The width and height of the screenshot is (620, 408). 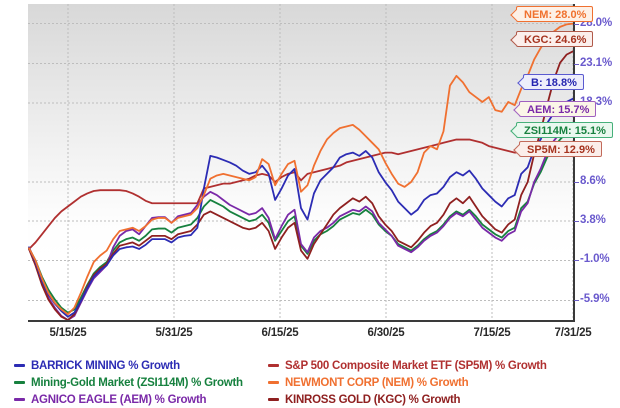 What do you see at coordinates (552, 39) in the screenshot?
I see `series-value-callout: KGC: 24.6%` at bounding box center [552, 39].